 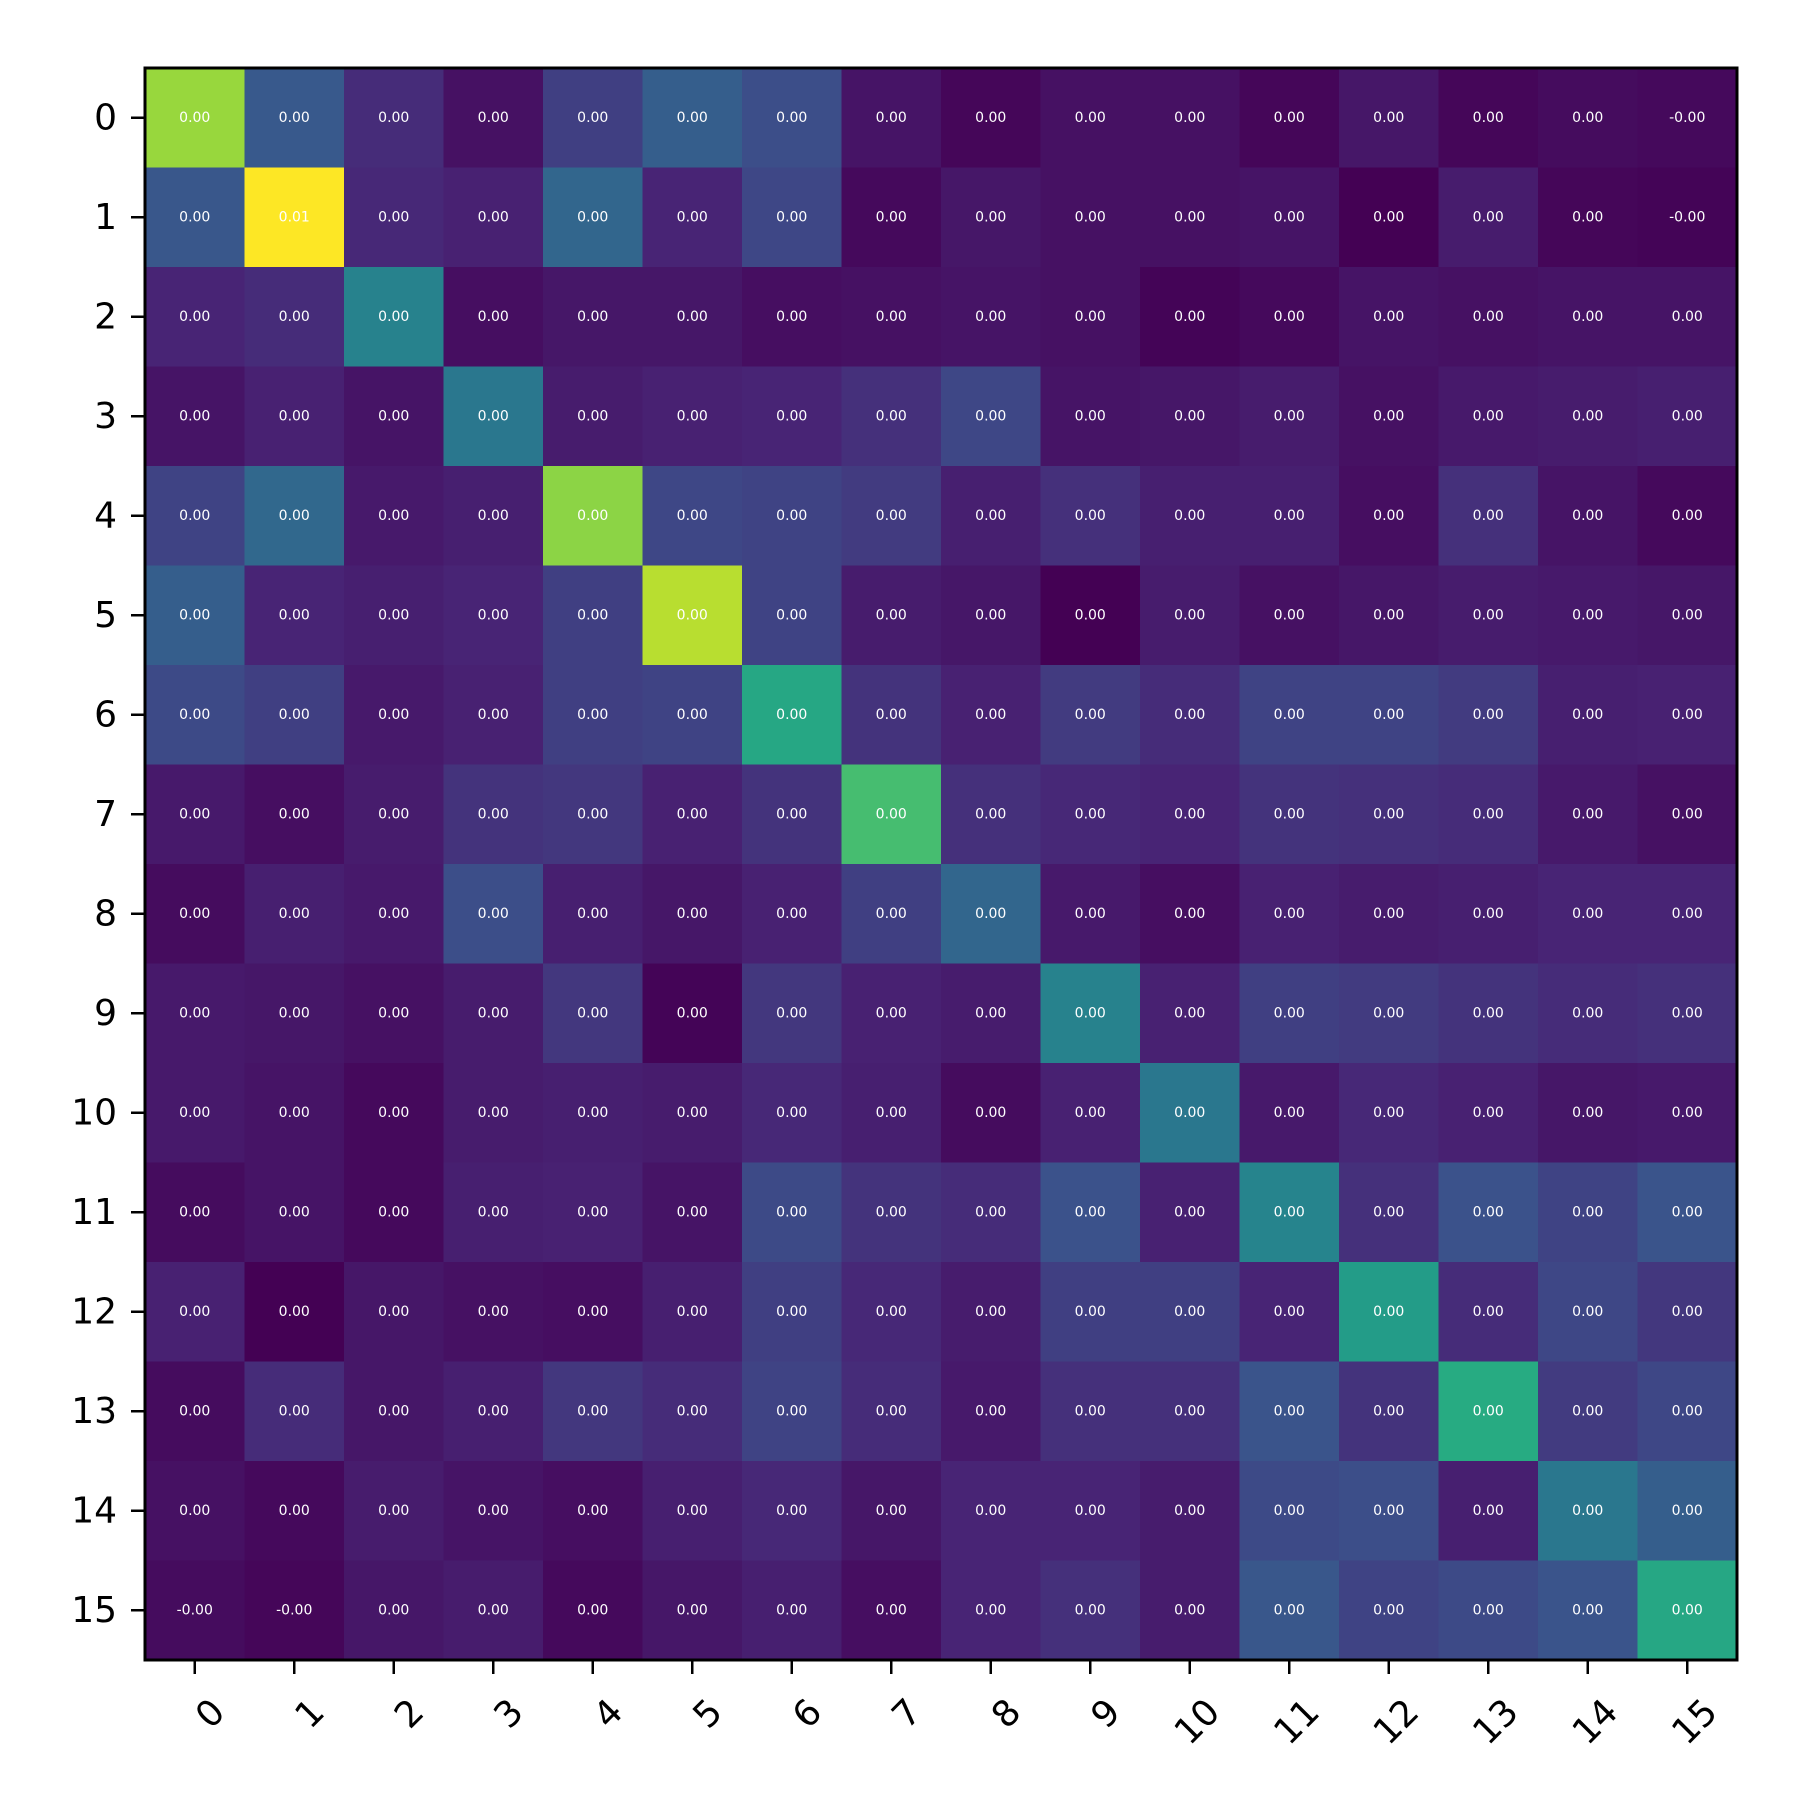 I want to click on heatmap-cell-r11-c2, so click(x=394, y=1212).